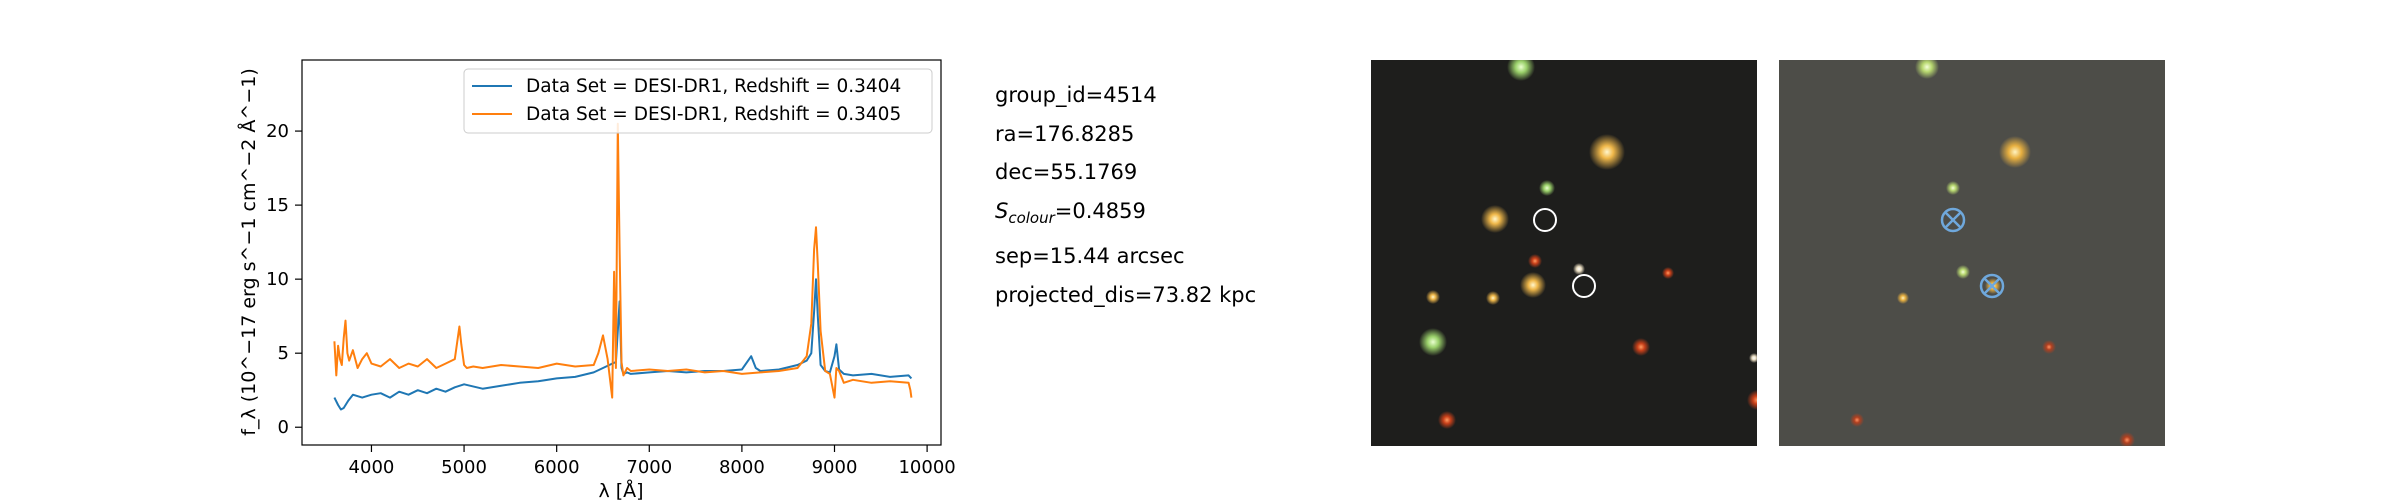 The height and width of the screenshot is (500, 2400). What do you see at coordinates (926, 467) in the screenshot?
I see `x-tick-label: 10000` at bounding box center [926, 467].